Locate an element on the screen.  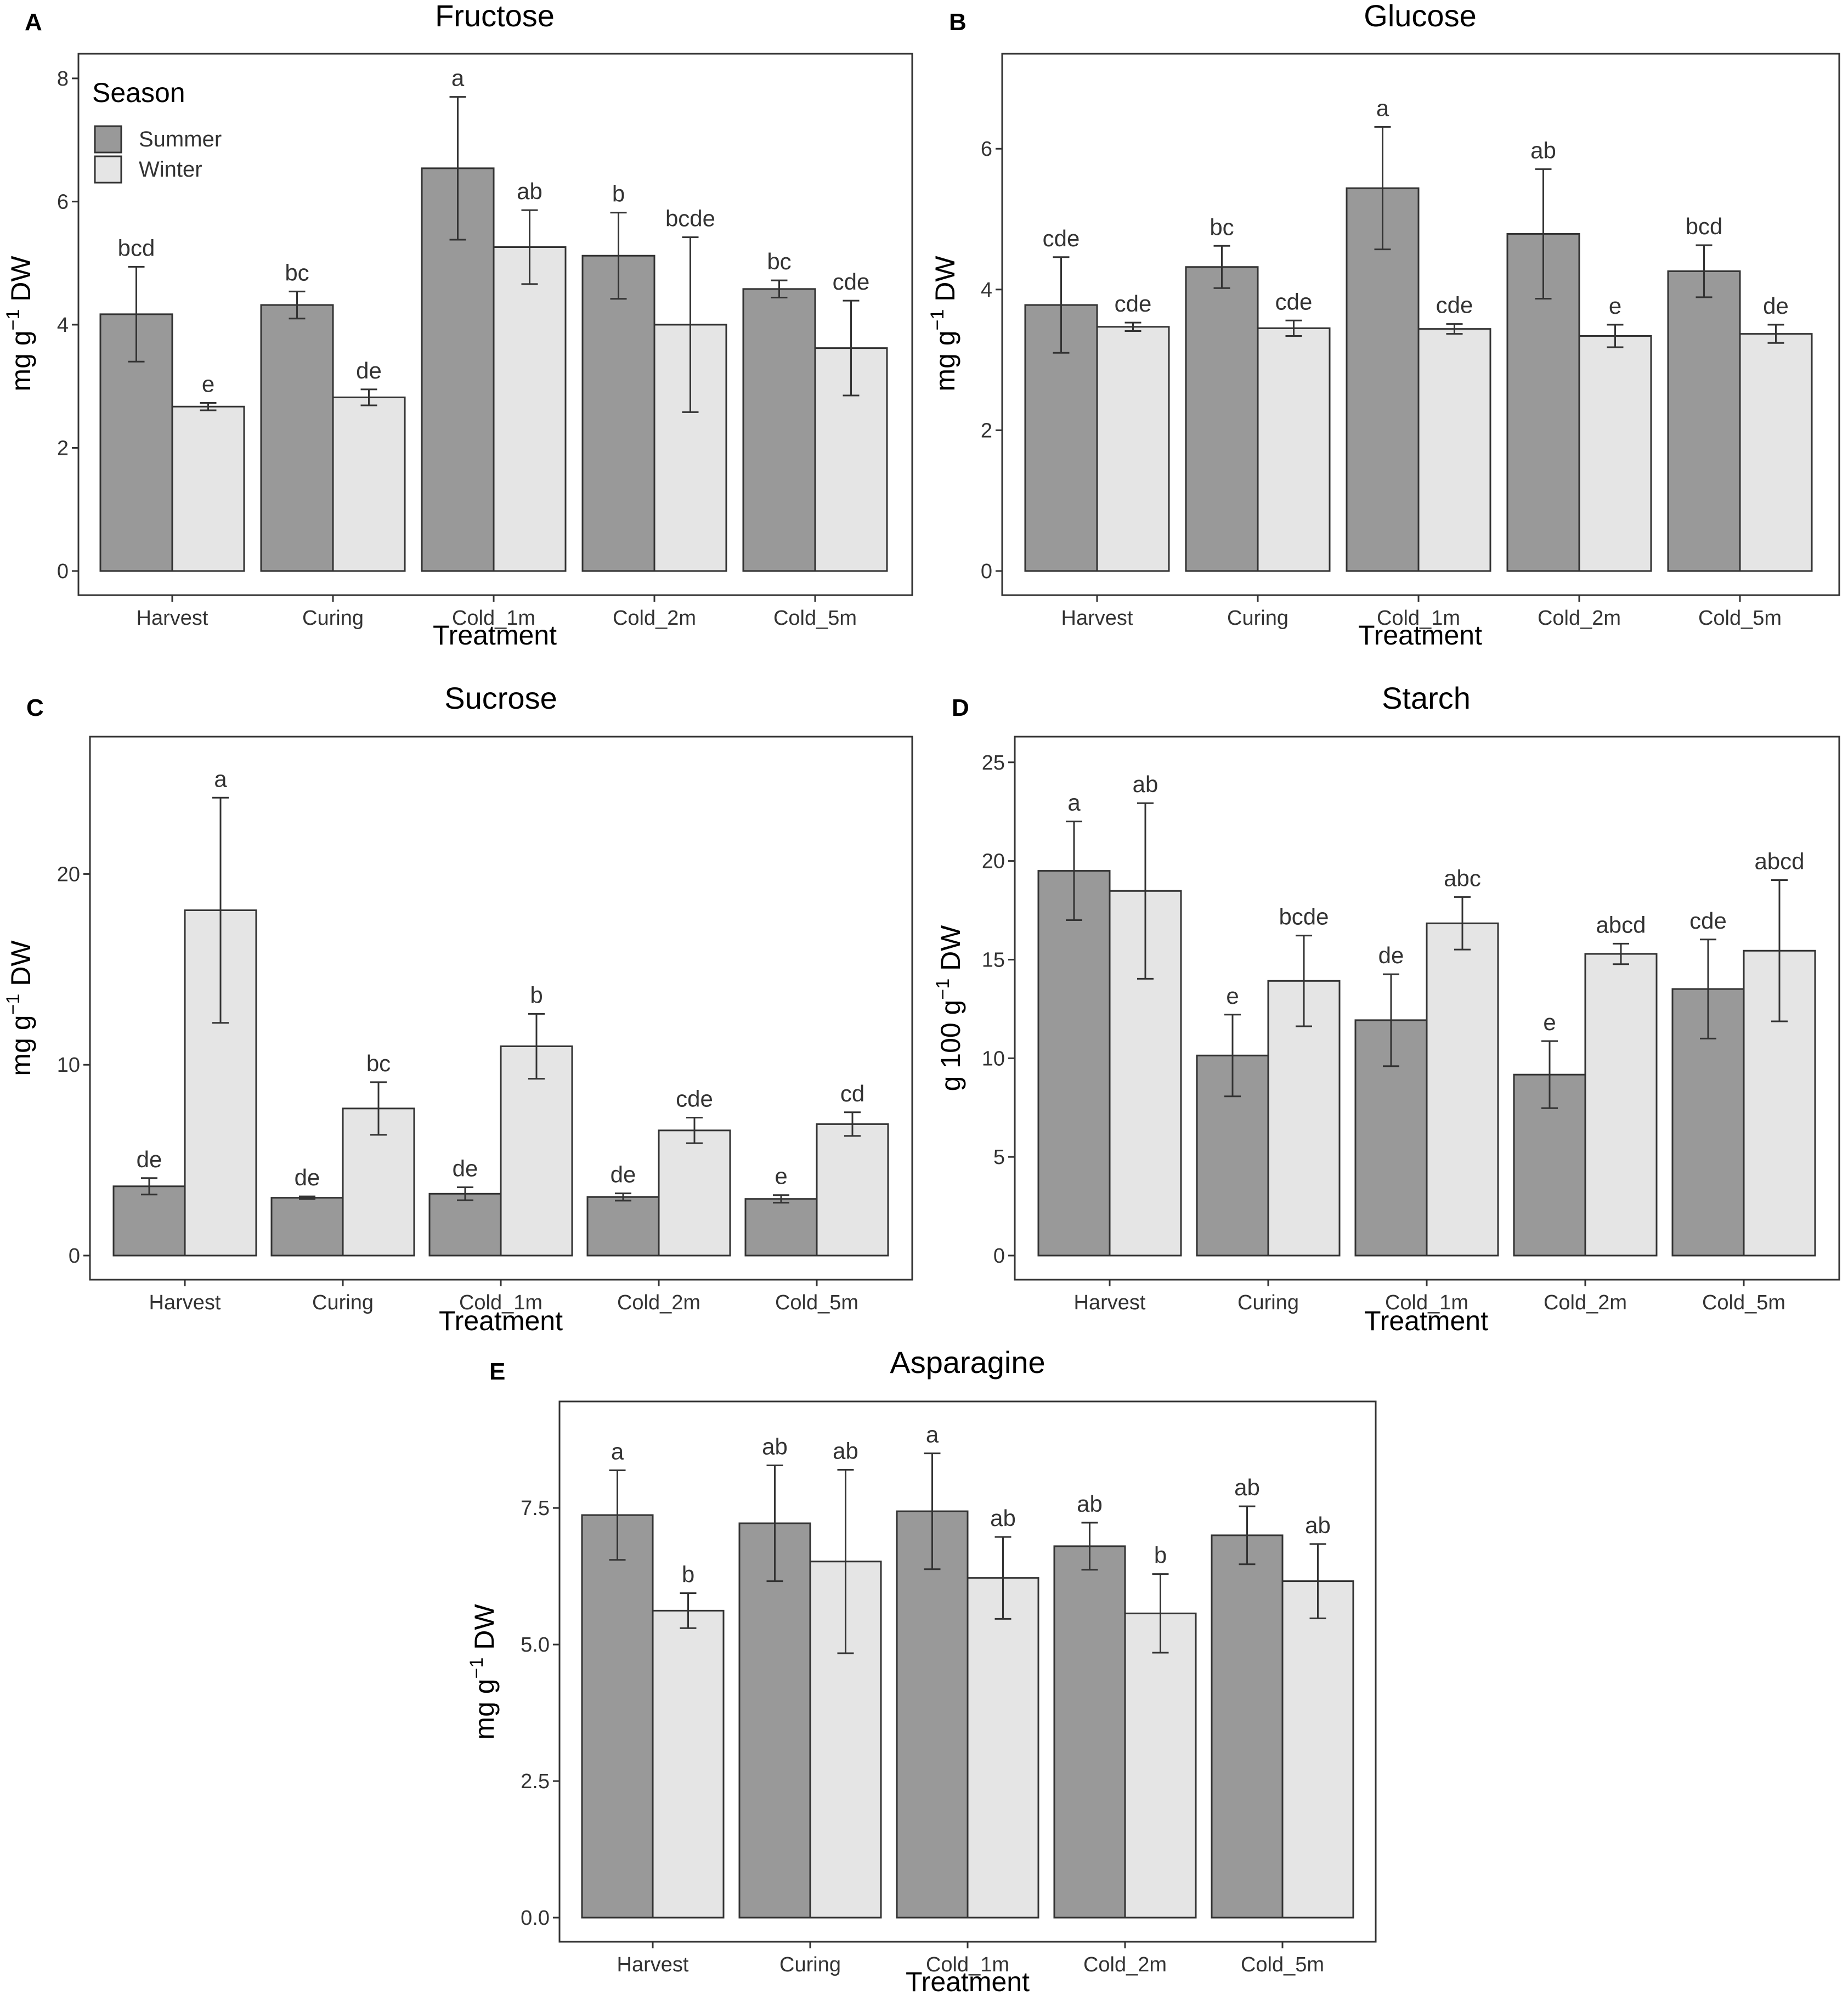
chart-title: Sucrose is located at coordinates (501, 698).